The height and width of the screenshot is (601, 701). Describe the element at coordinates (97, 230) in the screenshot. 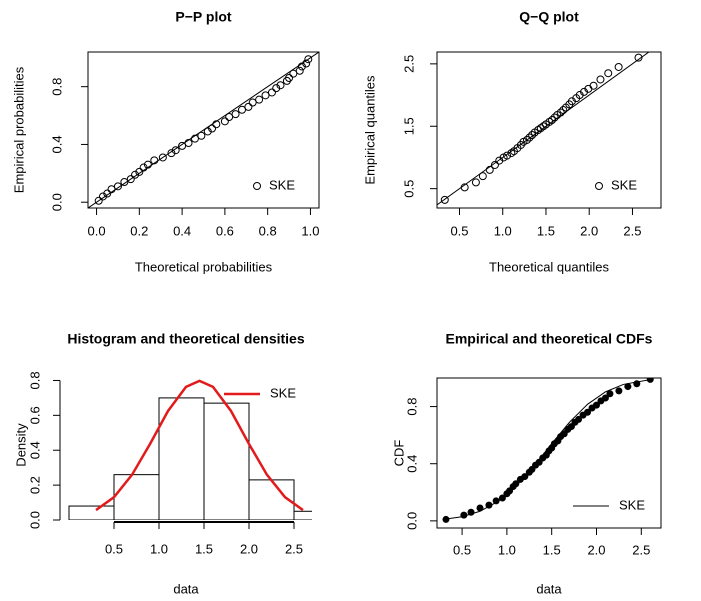

I see `x-tick-label: 0.0` at that location.